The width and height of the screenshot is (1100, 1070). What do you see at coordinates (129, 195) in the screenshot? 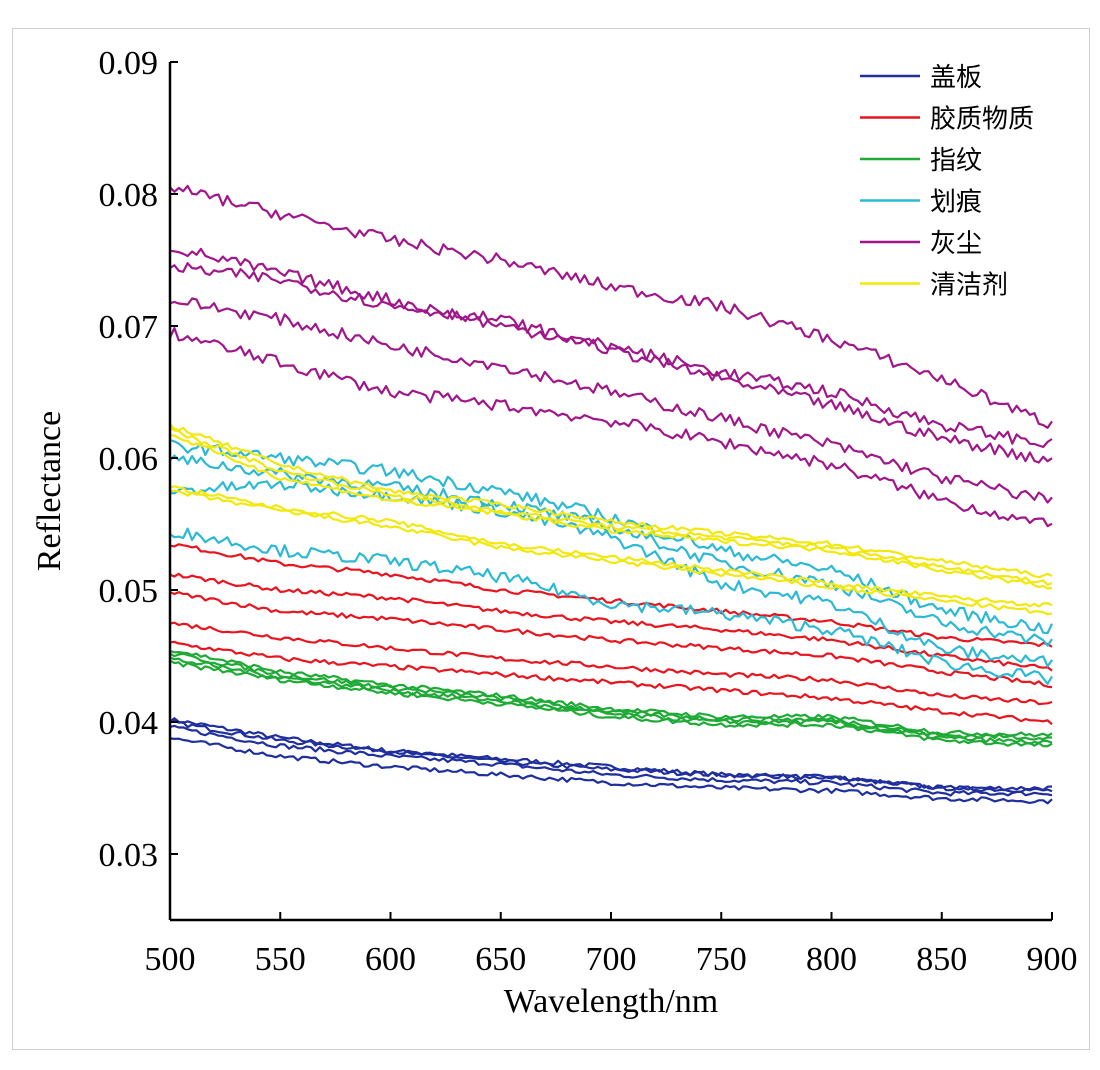
I see `y-tick-label: 0.08` at bounding box center [129, 195].